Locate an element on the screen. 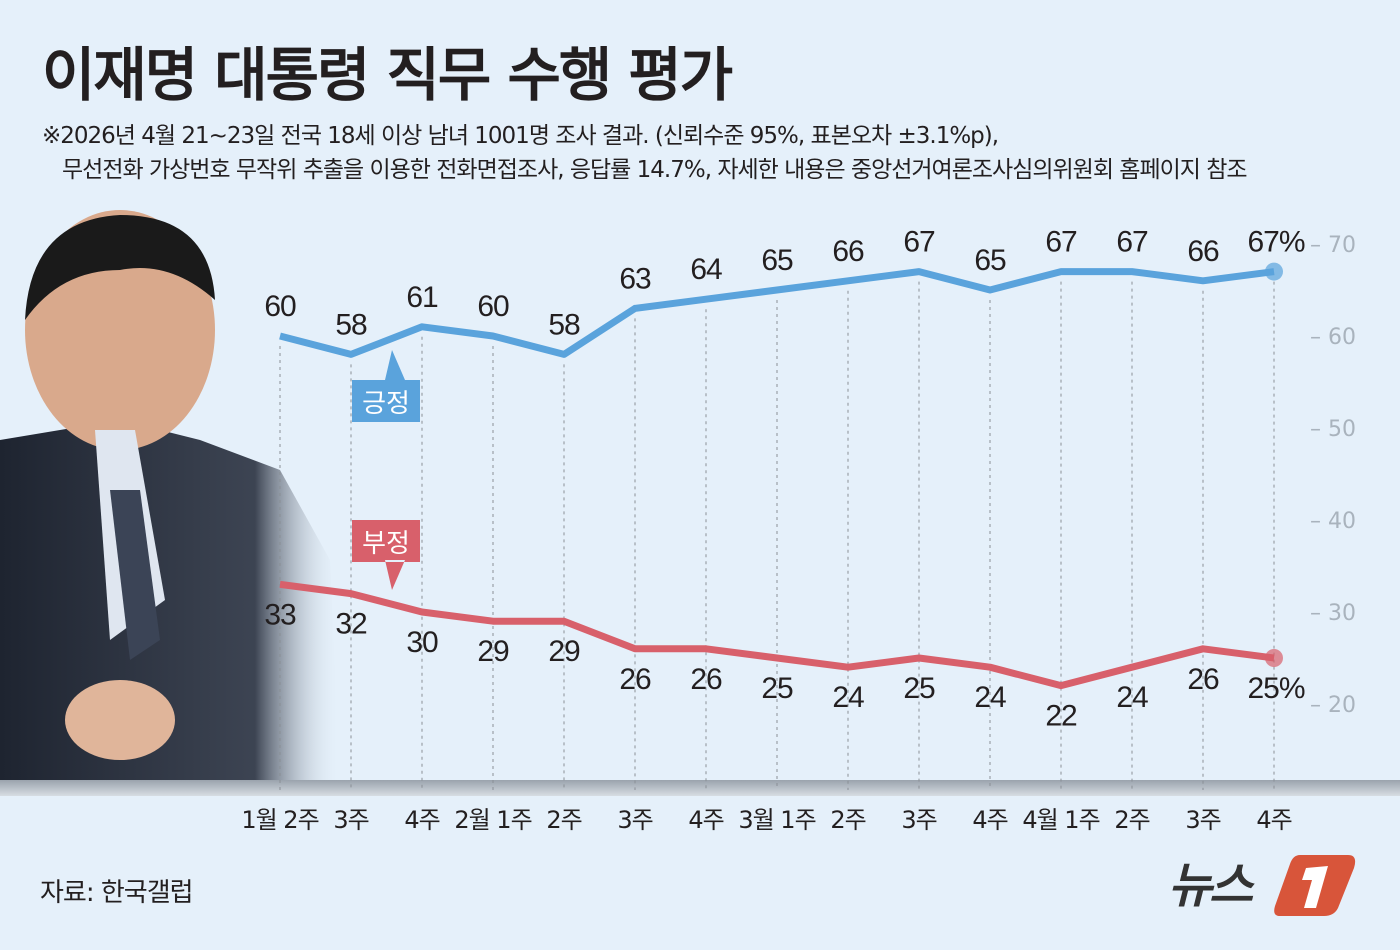 The image size is (1400, 950). data-label: 22 is located at coordinates (1061, 716).